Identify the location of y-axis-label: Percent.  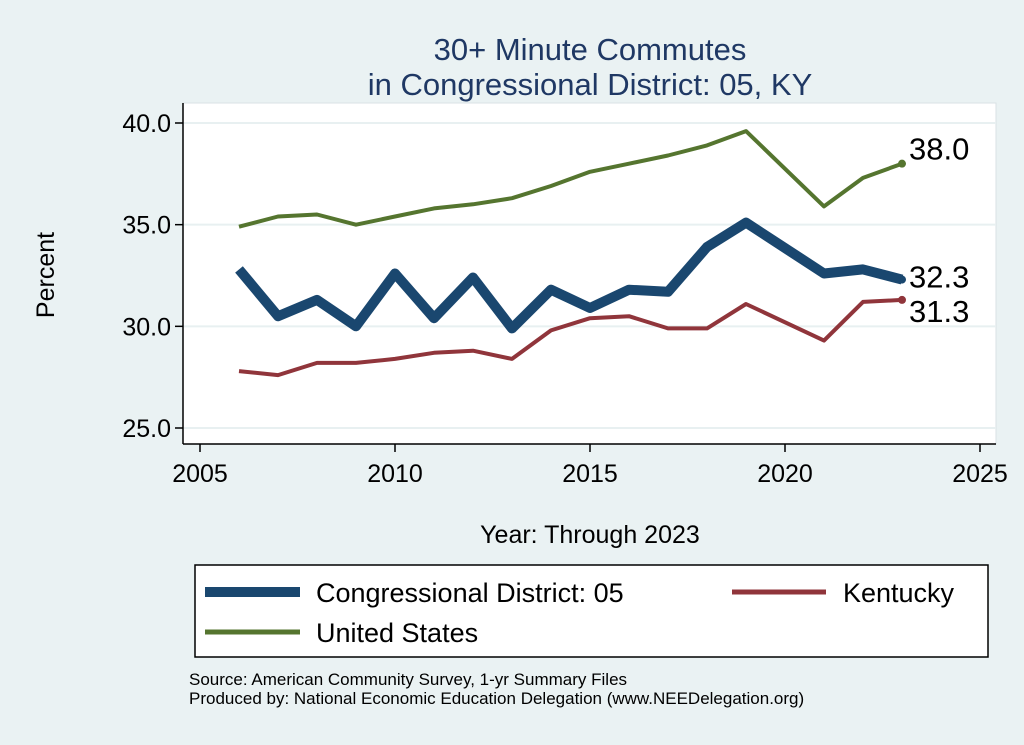
(46, 275).